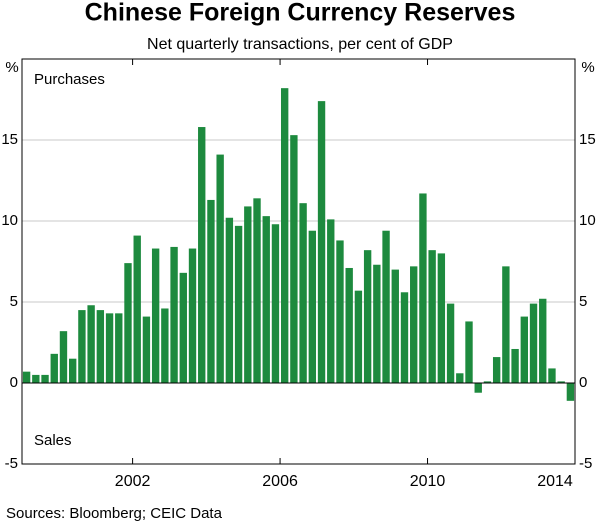 Image resolution: width=600 pixels, height=523 pixels. Describe the element at coordinates (583, 382) in the screenshot. I see `y-tick-label-right: 0` at that location.